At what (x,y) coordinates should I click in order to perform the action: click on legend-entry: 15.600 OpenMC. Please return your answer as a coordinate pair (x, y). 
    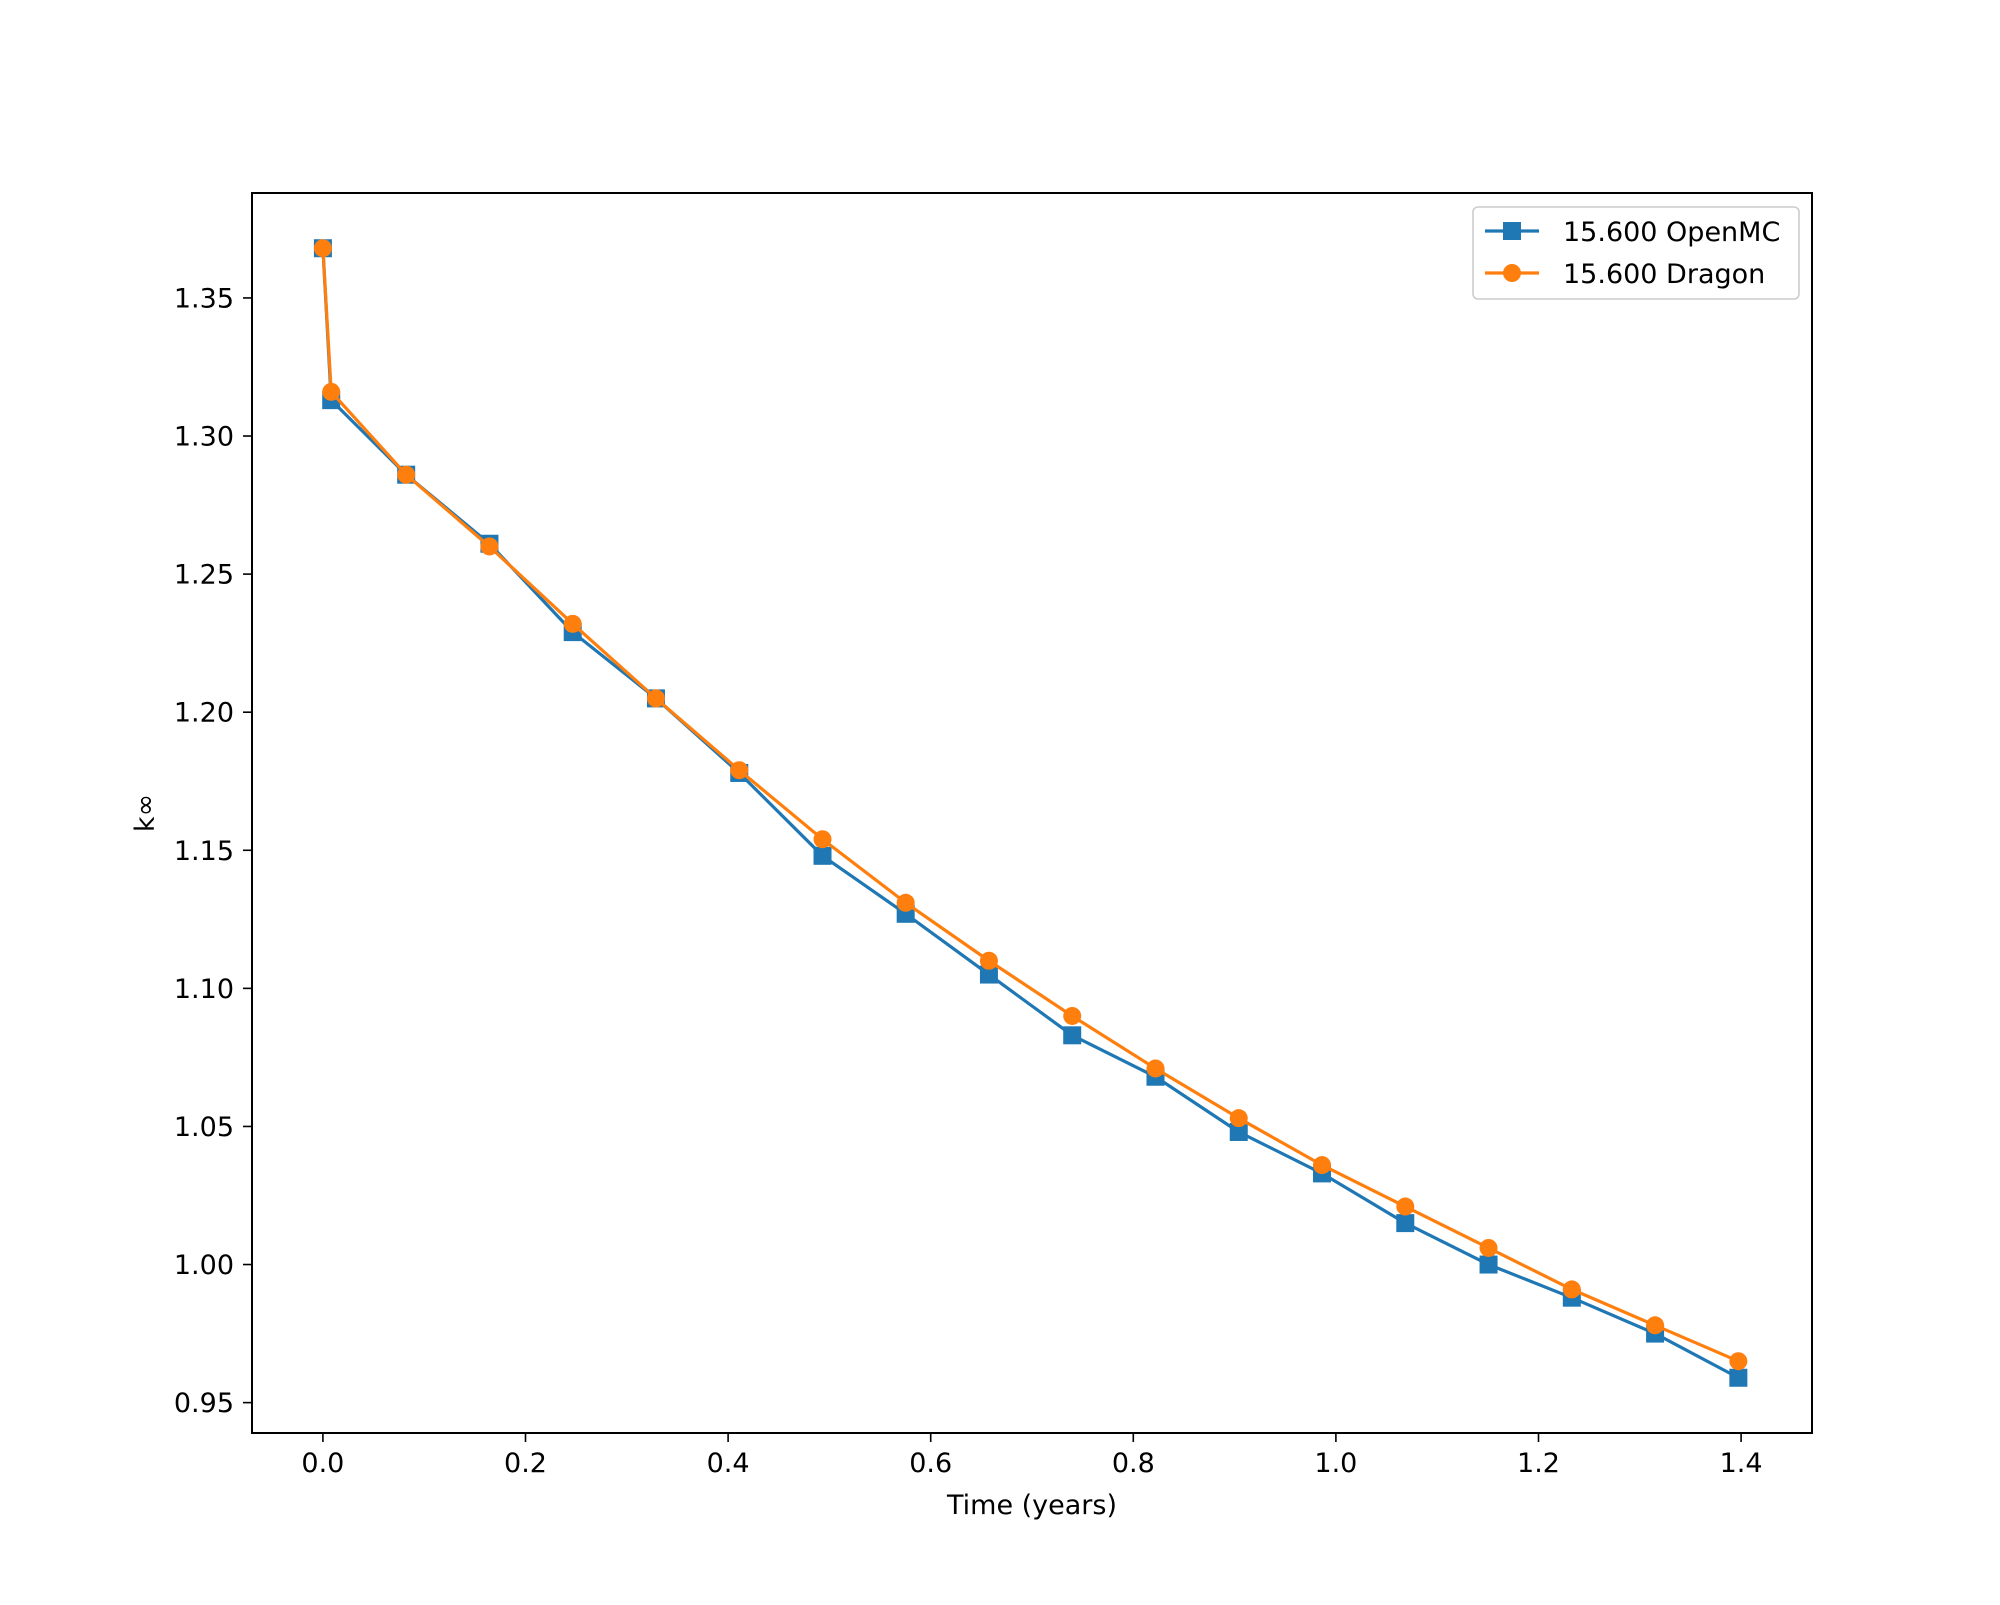
    Looking at the image, I should click on (1632, 232).